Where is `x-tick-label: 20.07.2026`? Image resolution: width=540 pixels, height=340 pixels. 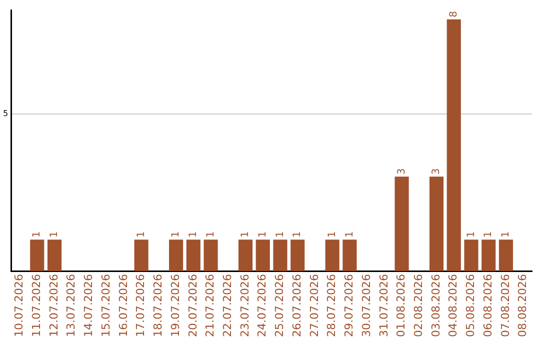
x-tick-label: 20.07.2026 is located at coordinates (193, 306).